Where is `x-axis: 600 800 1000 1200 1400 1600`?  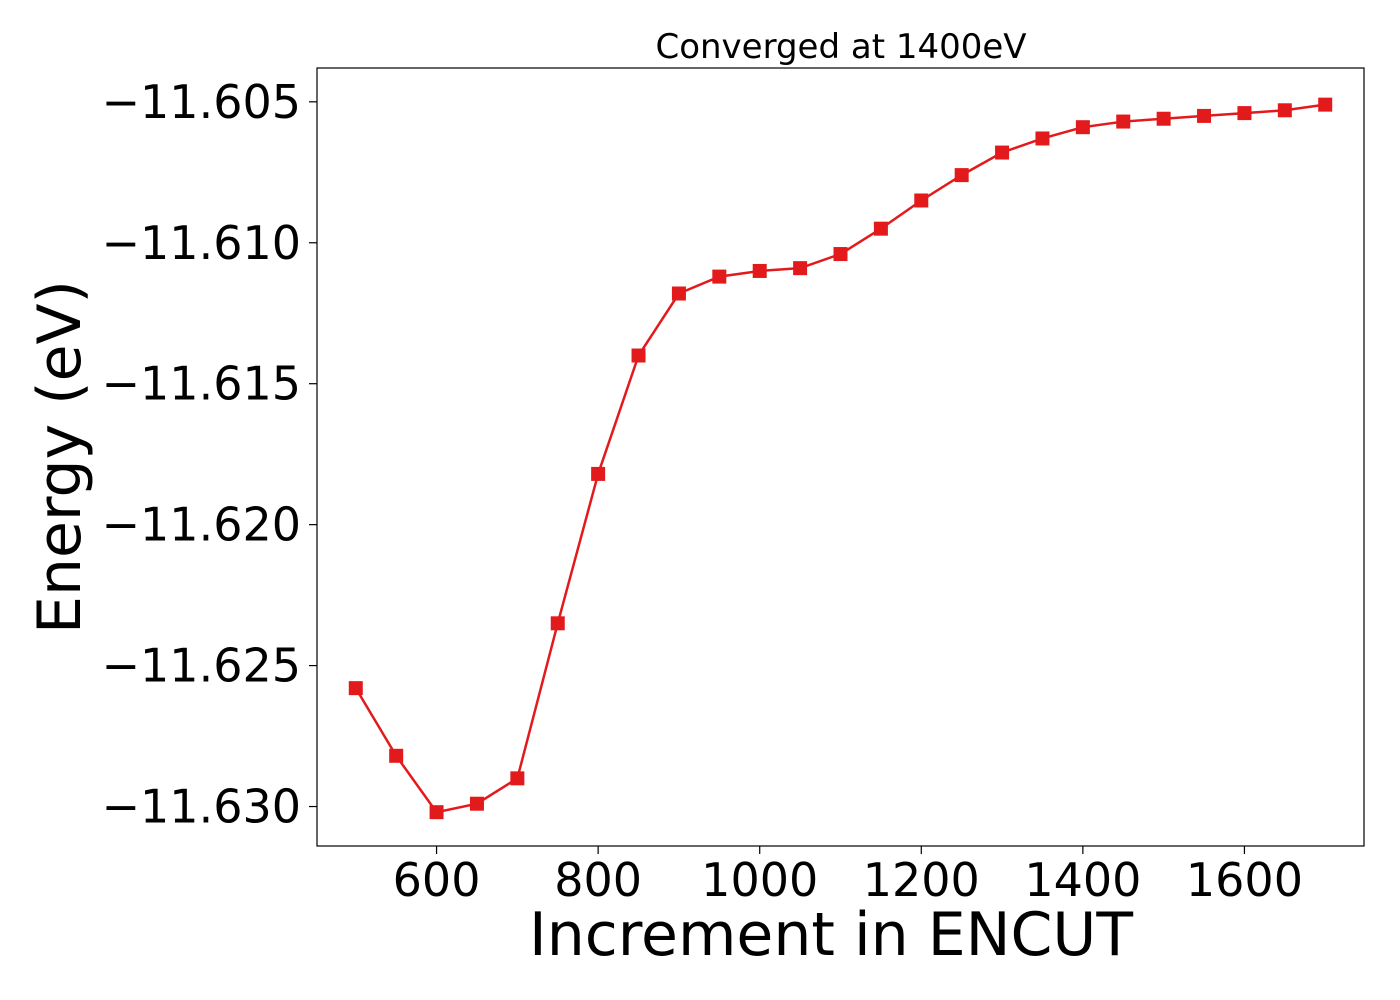 x-axis: 600 800 1000 1200 1400 1600 is located at coordinates (848, 876).